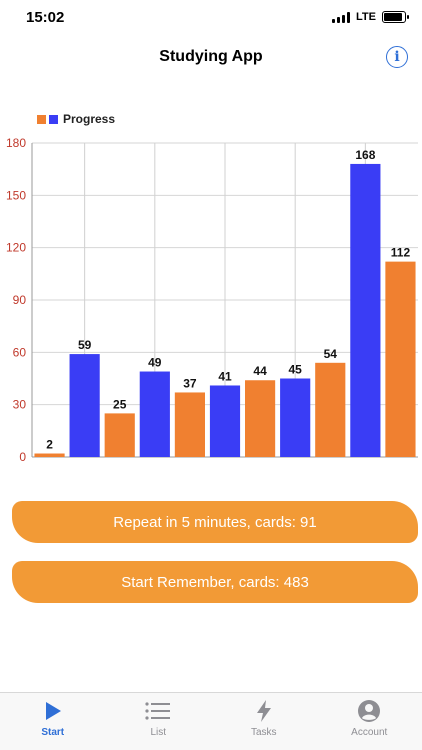 The height and width of the screenshot is (750, 422). What do you see at coordinates (89, 119) in the screenshot?
I see `legend-label: Progress` at bounding box center [89, 119].